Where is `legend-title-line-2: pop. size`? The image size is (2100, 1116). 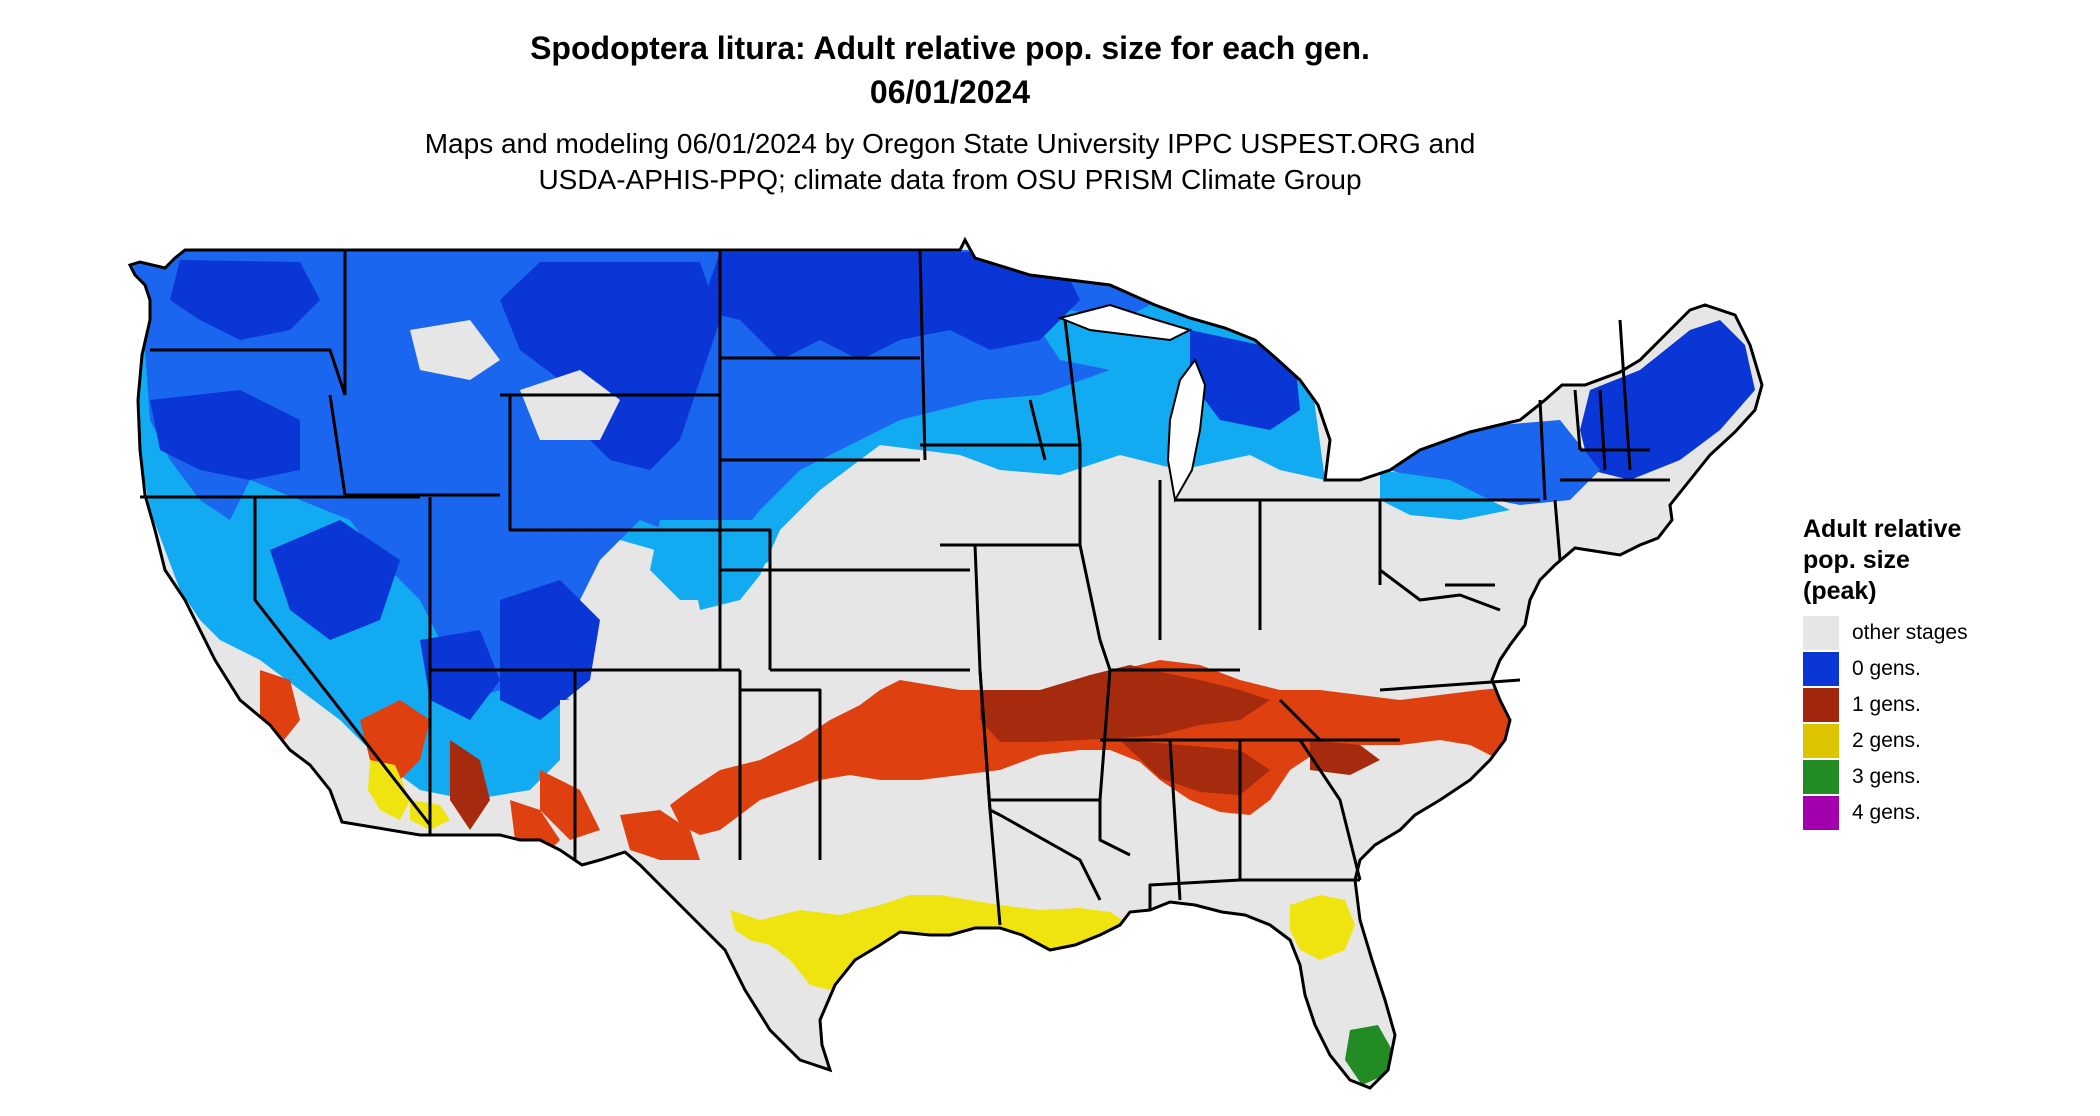
legend-title-line-2: pop. size is located at coordinates (1856, 560).